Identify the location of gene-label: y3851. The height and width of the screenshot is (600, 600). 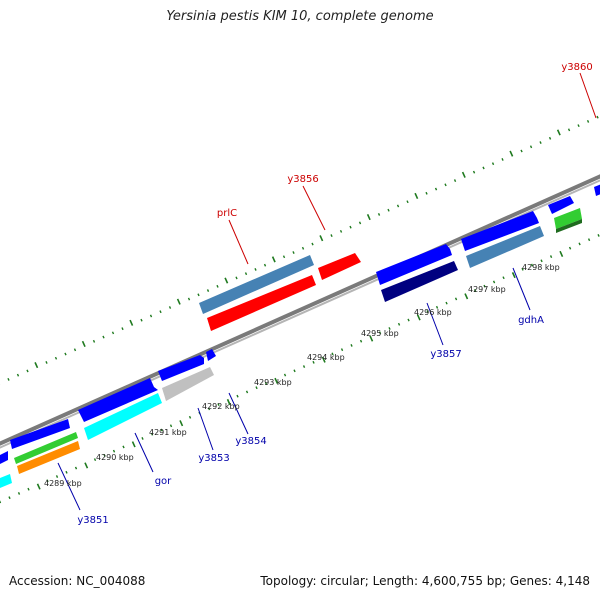
(92, 520).